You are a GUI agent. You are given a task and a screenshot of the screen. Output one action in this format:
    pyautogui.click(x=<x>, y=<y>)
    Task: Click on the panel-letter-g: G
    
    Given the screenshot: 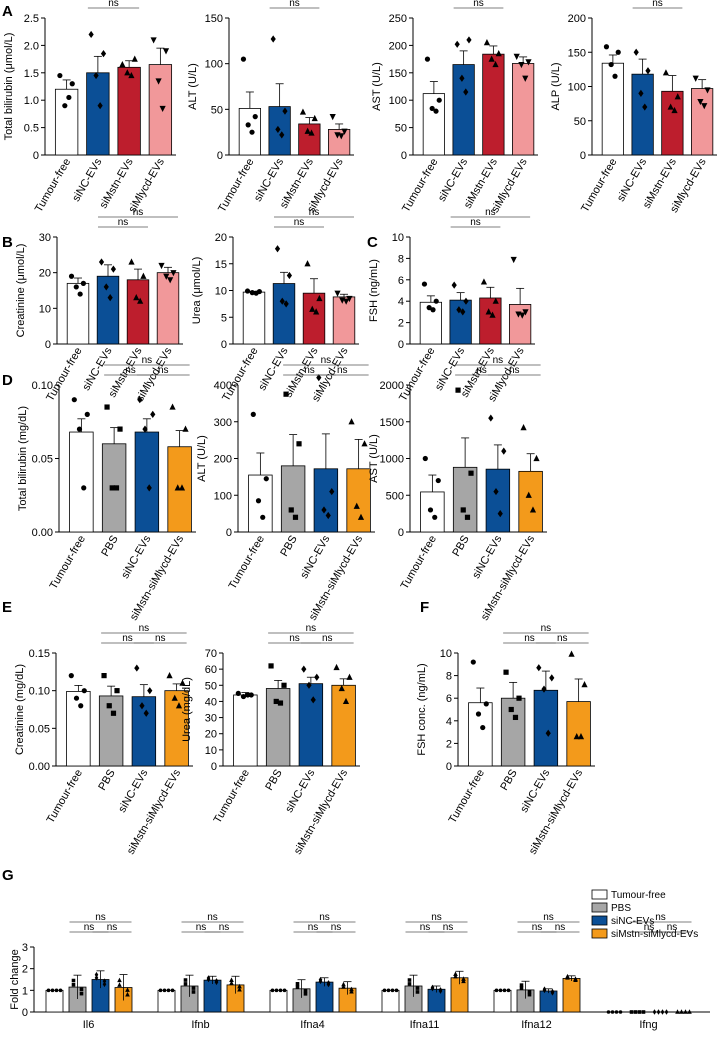 What is the action you would take?
    pyautogui.click(x=8, y=875)
    